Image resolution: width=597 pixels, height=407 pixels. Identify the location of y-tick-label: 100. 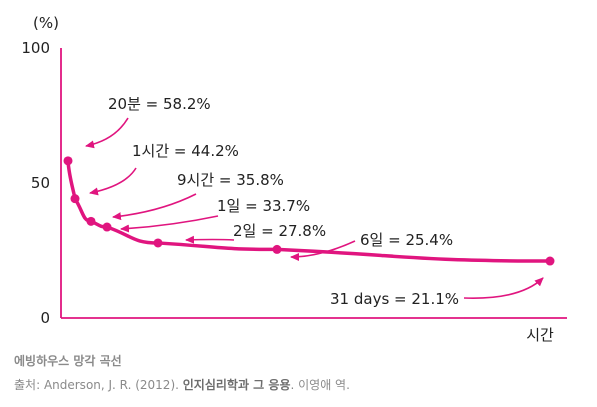
(35, 48).